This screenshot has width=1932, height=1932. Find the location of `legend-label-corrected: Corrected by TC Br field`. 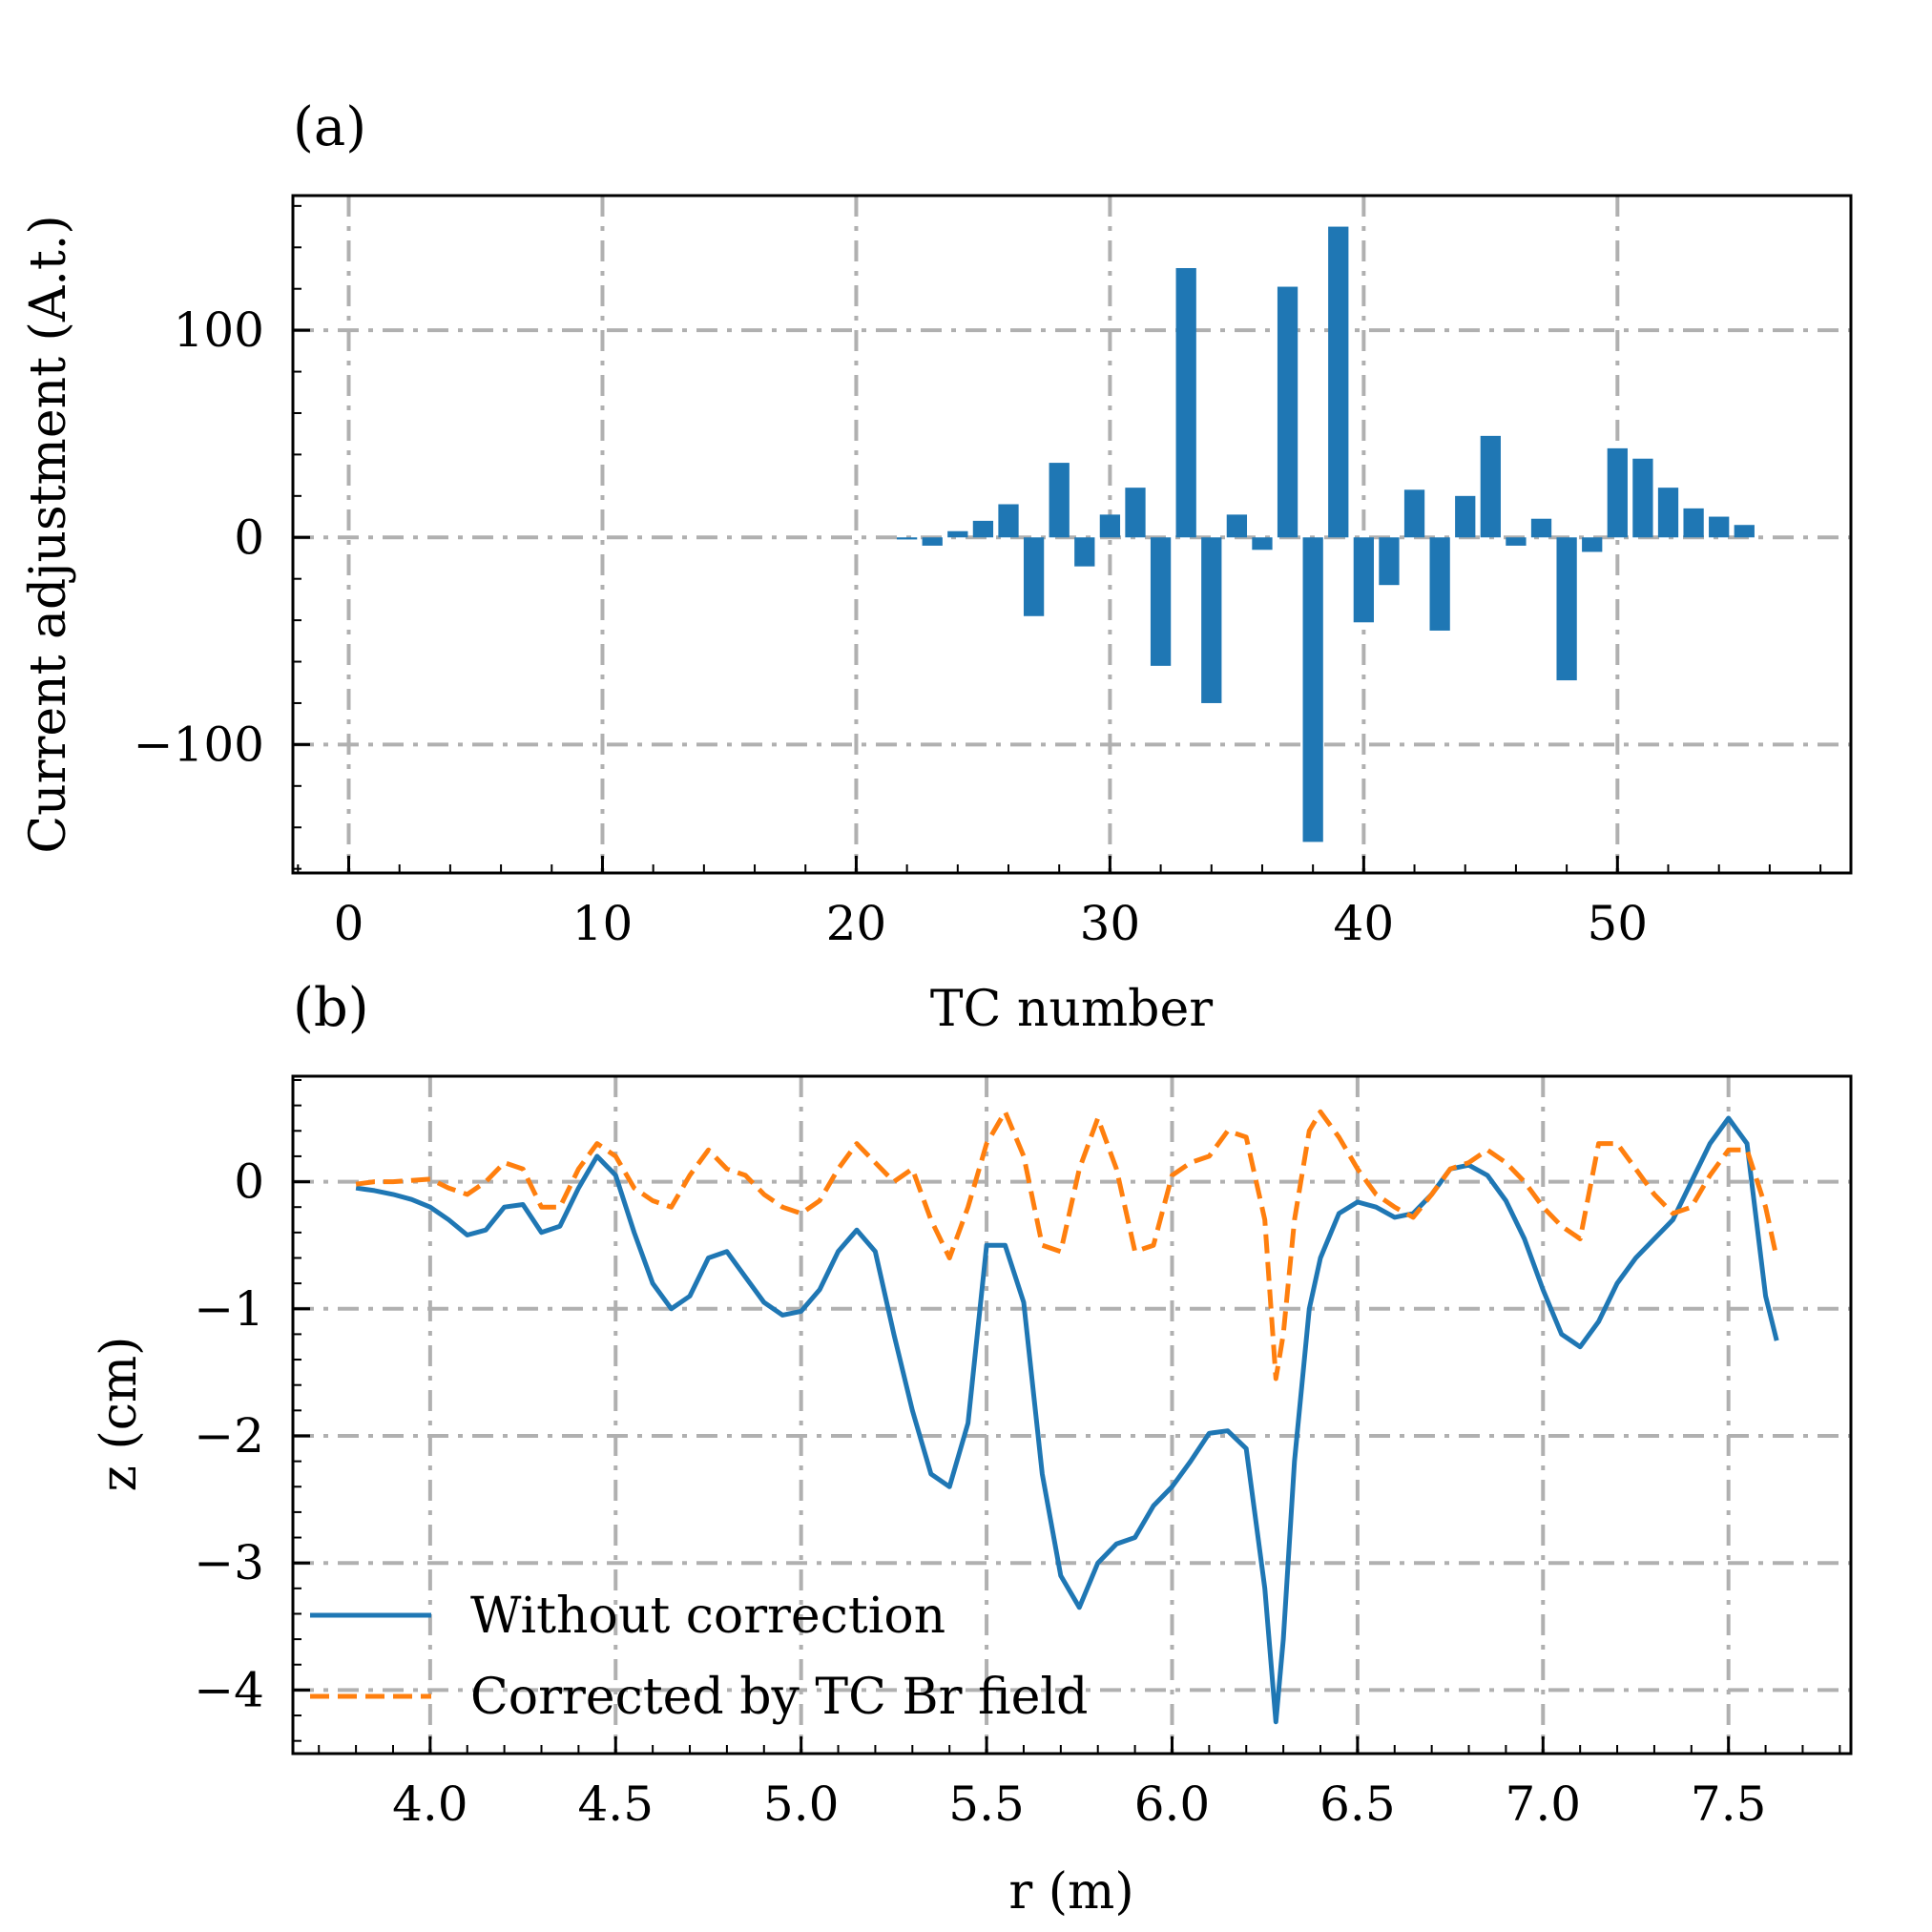

legend-label-corrected: Corrected by TC Br field is located at coordinates (779, 1697).